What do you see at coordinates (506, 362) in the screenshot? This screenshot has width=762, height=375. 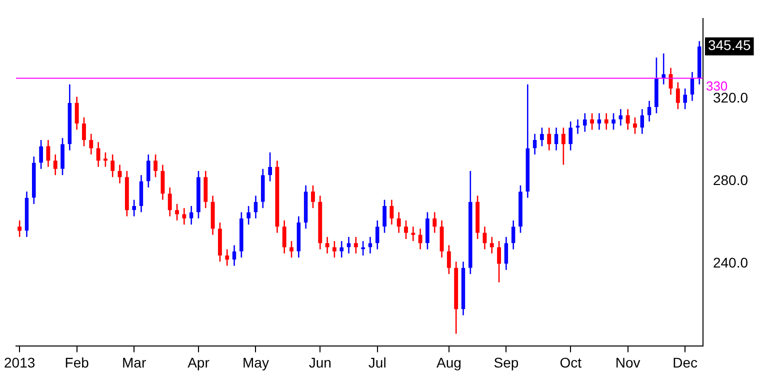 I see `x-tick-label: Sep` at bounding box center [506, 362].